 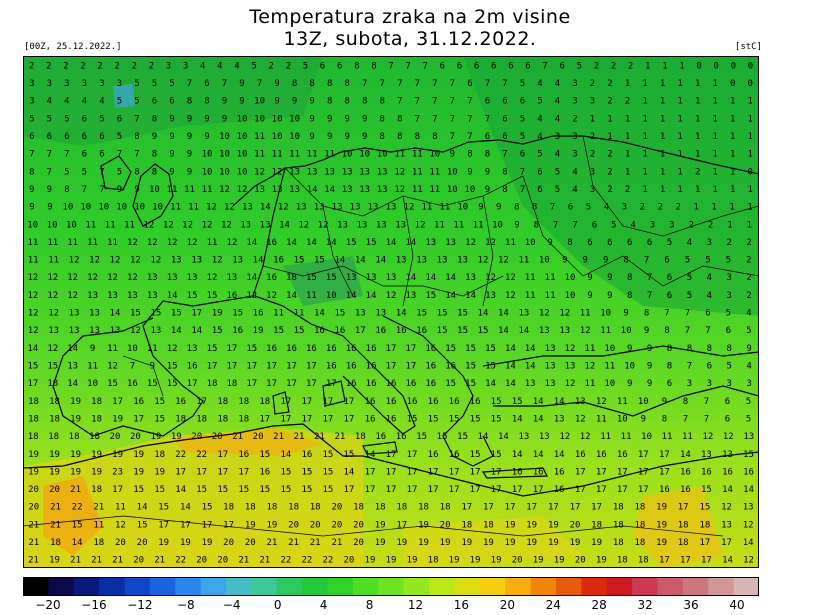 I want to click on color-scale-tick-label: 24, so click(x=553, y=605).